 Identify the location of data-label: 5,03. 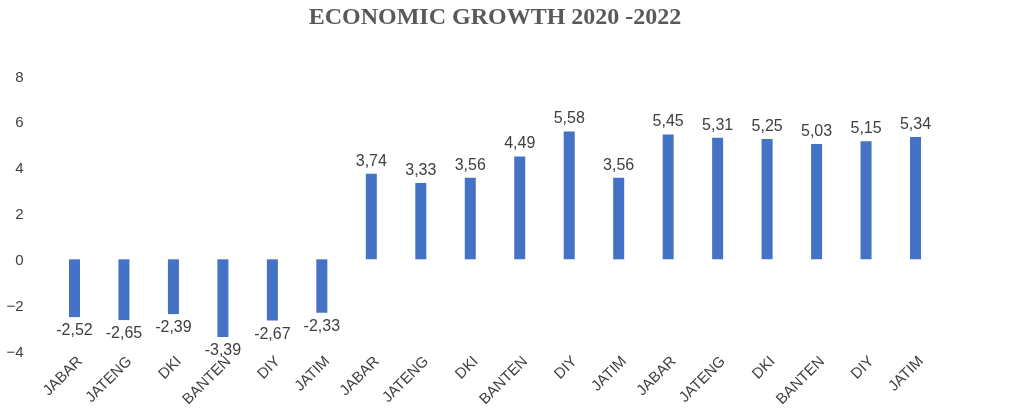
(817, 131).